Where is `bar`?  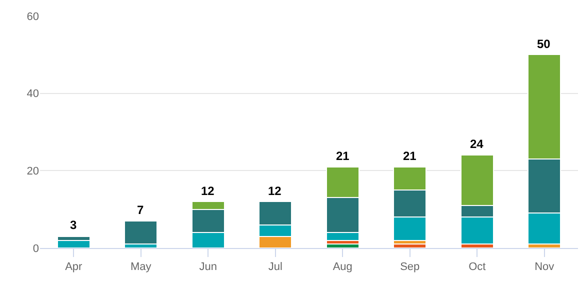 bar is located at coordinates (141, 232).